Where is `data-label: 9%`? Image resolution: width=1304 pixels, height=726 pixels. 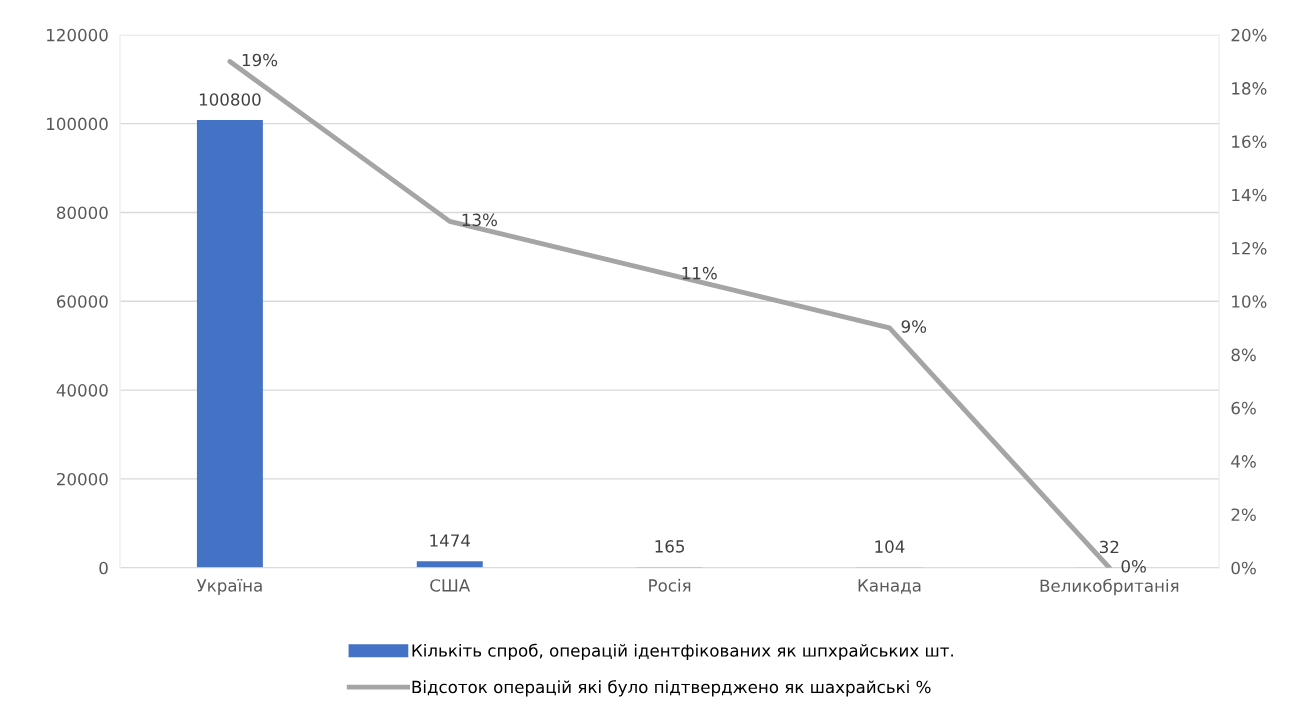 data-label: 9% is located at coordinates (914, 326).